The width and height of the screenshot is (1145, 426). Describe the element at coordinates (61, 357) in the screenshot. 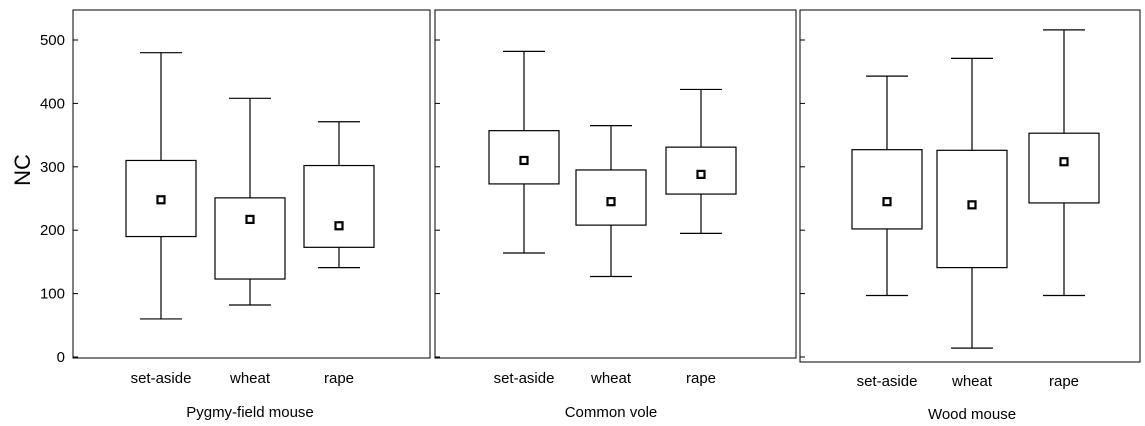

I see `y-tick-label: 0` at that location.